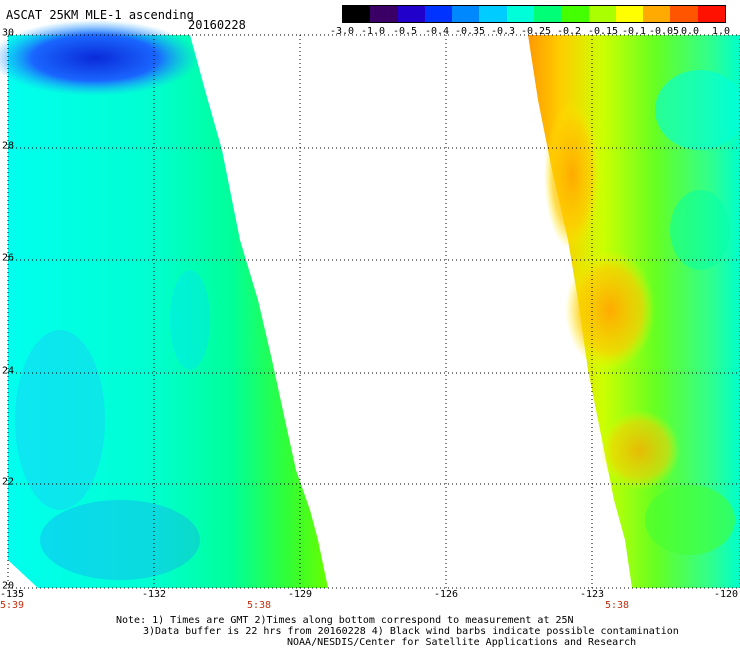  Describe the element at coordinates (8, 33) in the screenshot. I see `lat-label: 30` at that location.